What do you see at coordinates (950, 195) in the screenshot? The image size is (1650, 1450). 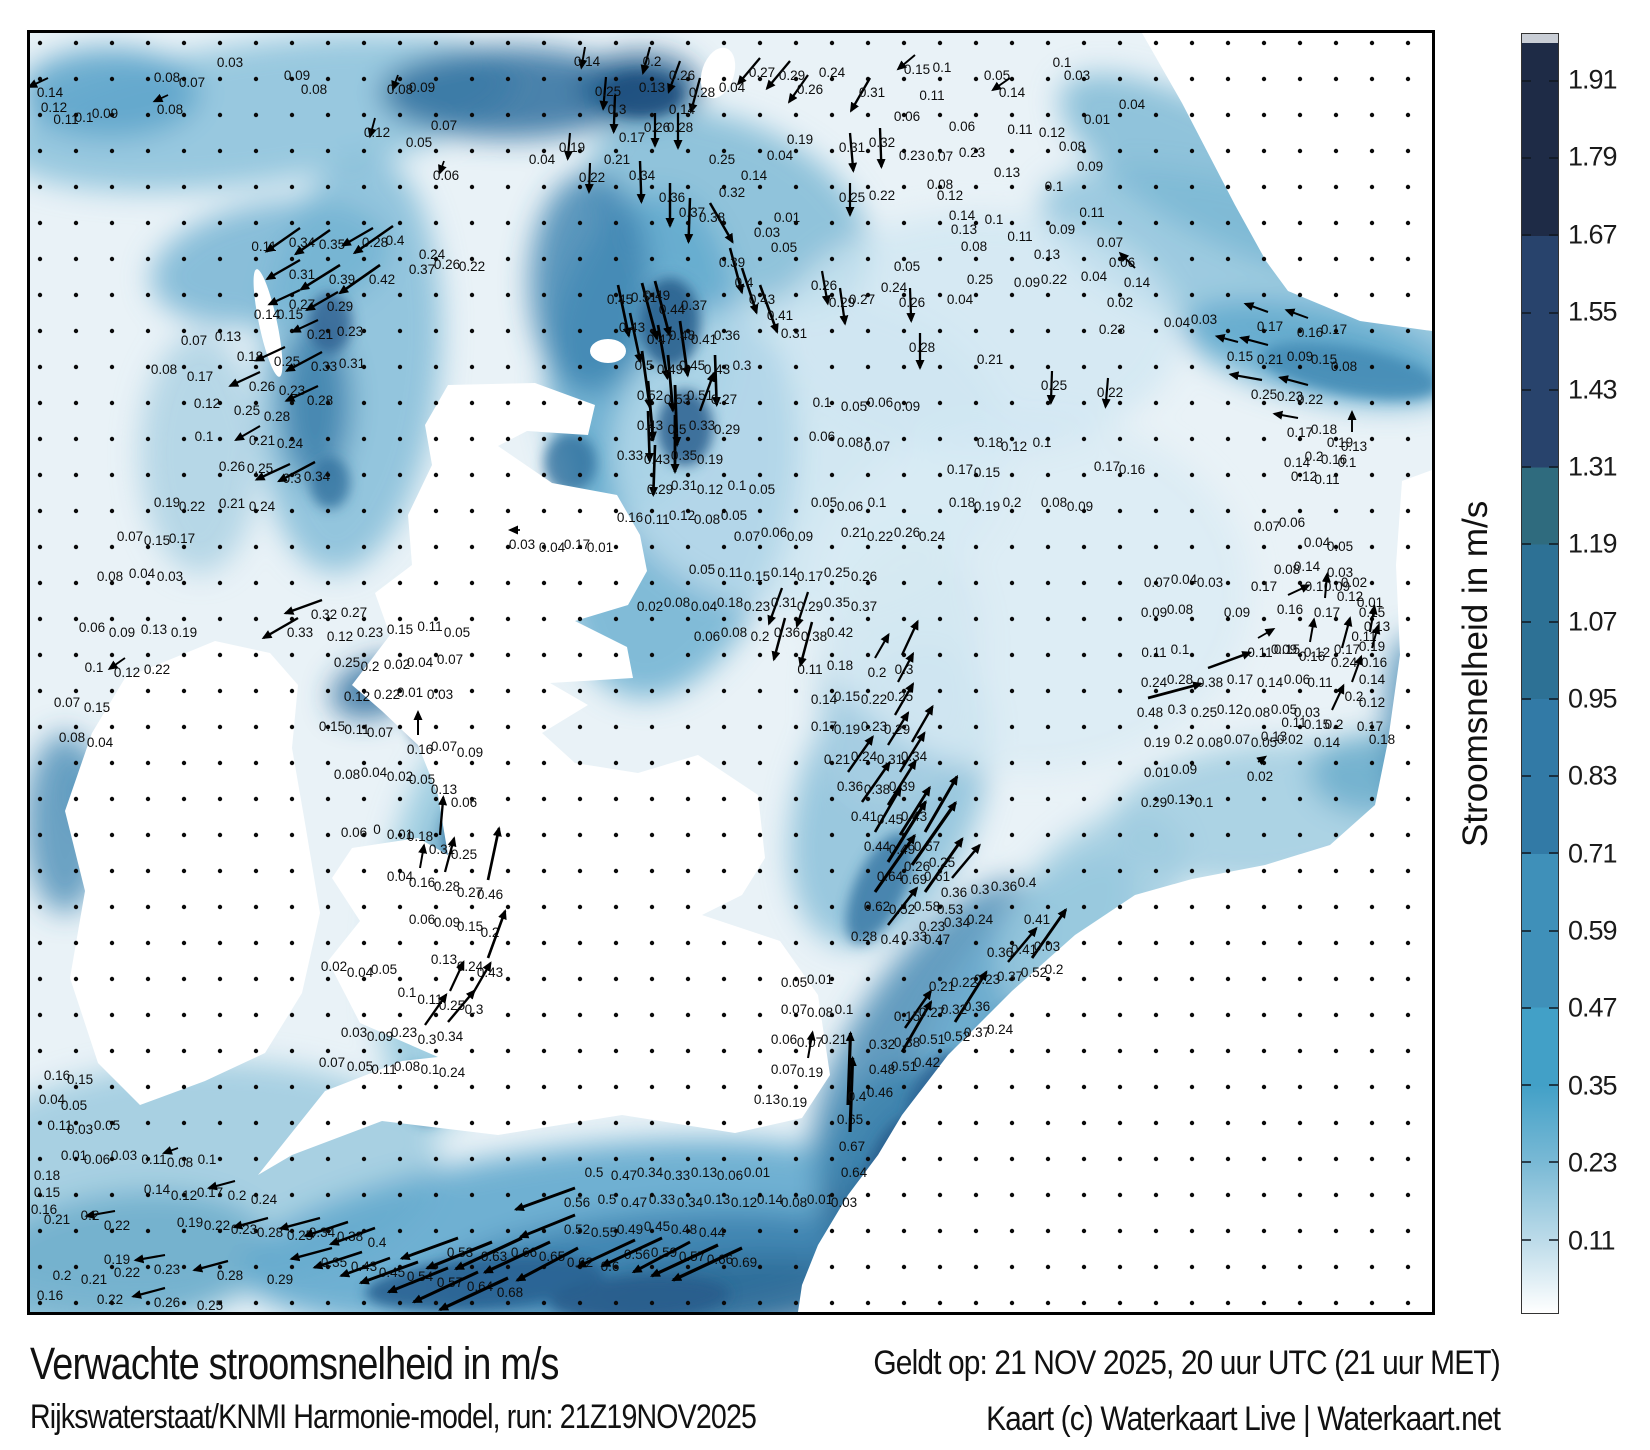 I see `current-speed-label: 0.12` at bounding box center [950, 195].